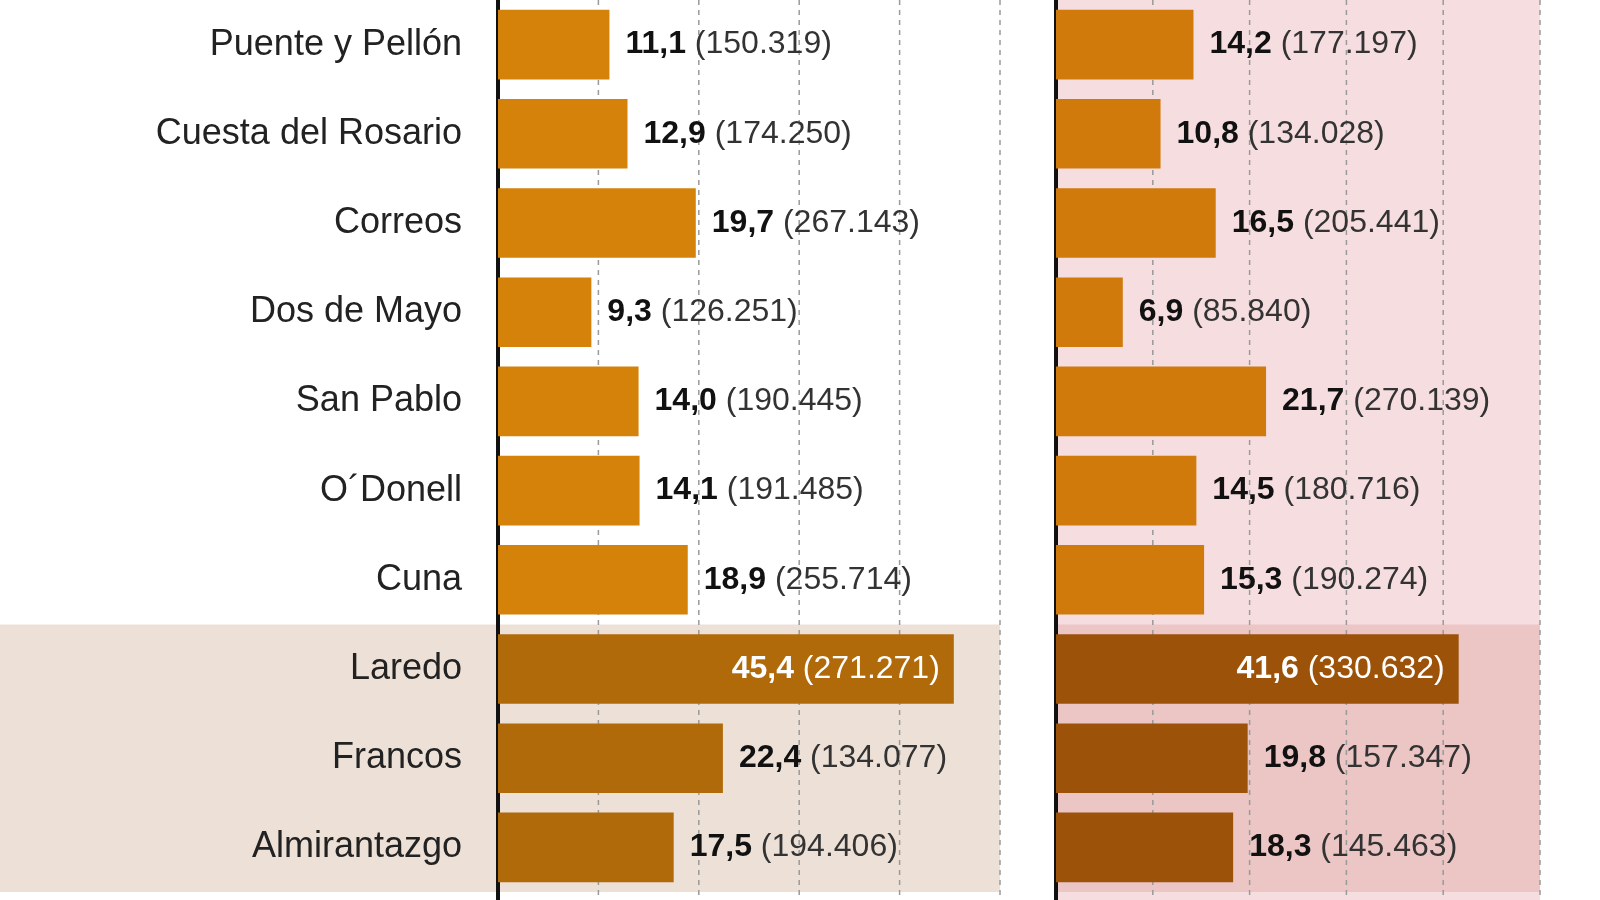 The image size is (1600, 900). What do you see at coordinates (1367, 756) in the screenshot?
I see `data-label: 19,8 (157.347)` at bounding box center [1367, 756].